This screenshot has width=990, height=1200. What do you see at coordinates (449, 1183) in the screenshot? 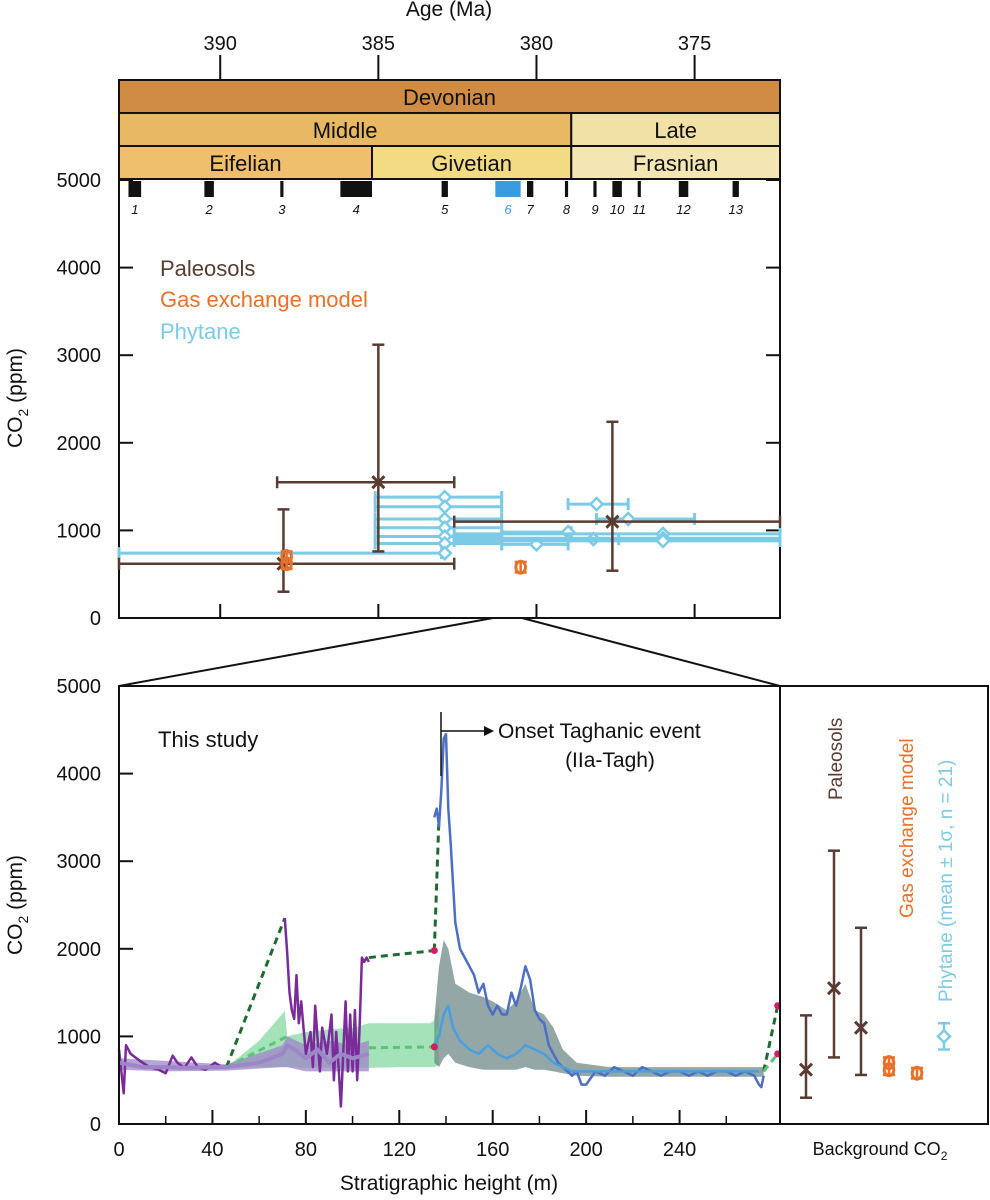
I see `bottom-x-axis-label: Stratigraphic height (m)` at bounding box center [449, 1183].